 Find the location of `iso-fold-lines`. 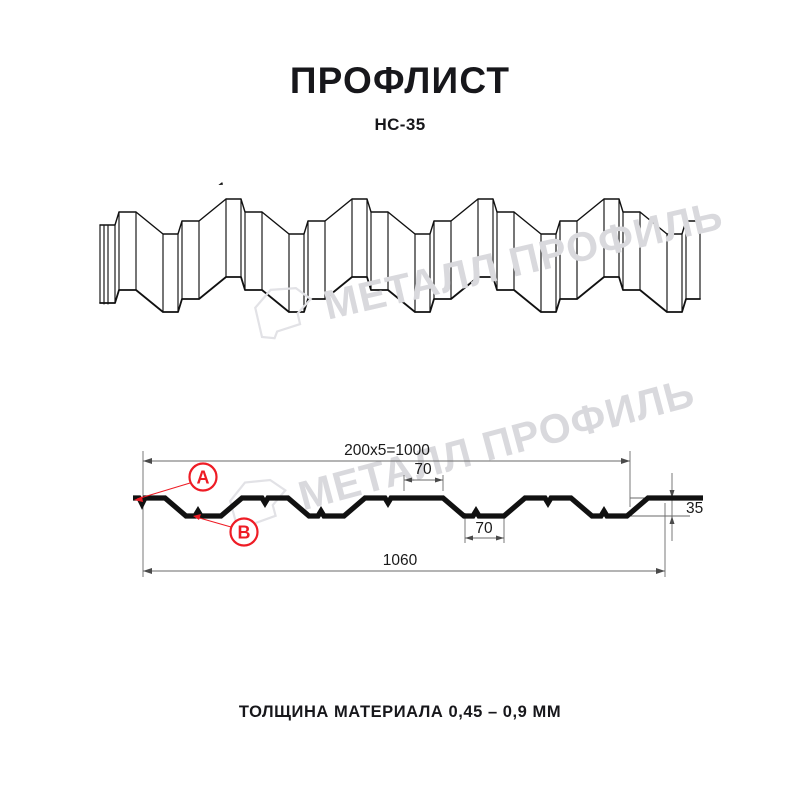

iso-fold-lines is located at coordinates (400, 255).